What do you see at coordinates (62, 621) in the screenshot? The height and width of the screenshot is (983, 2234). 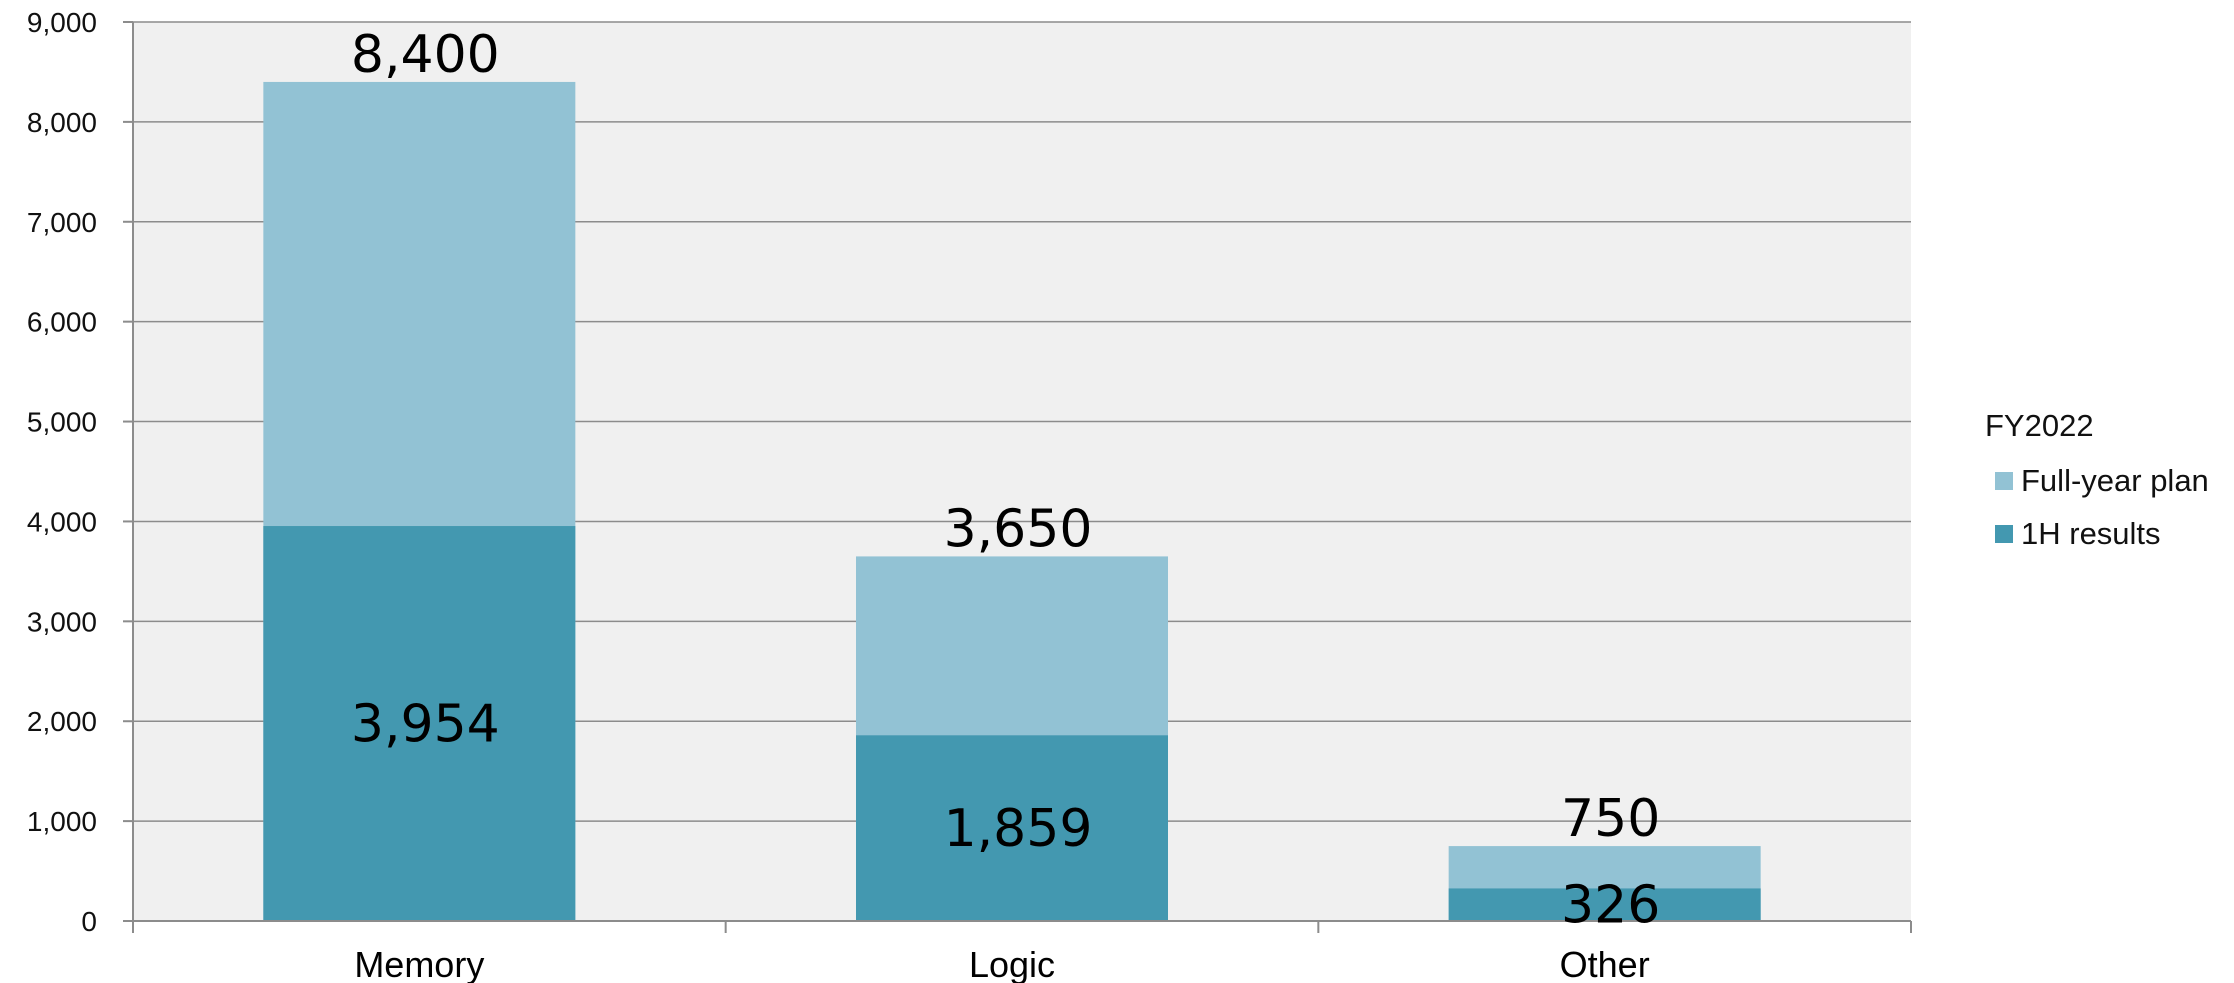 I see `y-tick-label: 3,000` at bounding box center [62, 621].